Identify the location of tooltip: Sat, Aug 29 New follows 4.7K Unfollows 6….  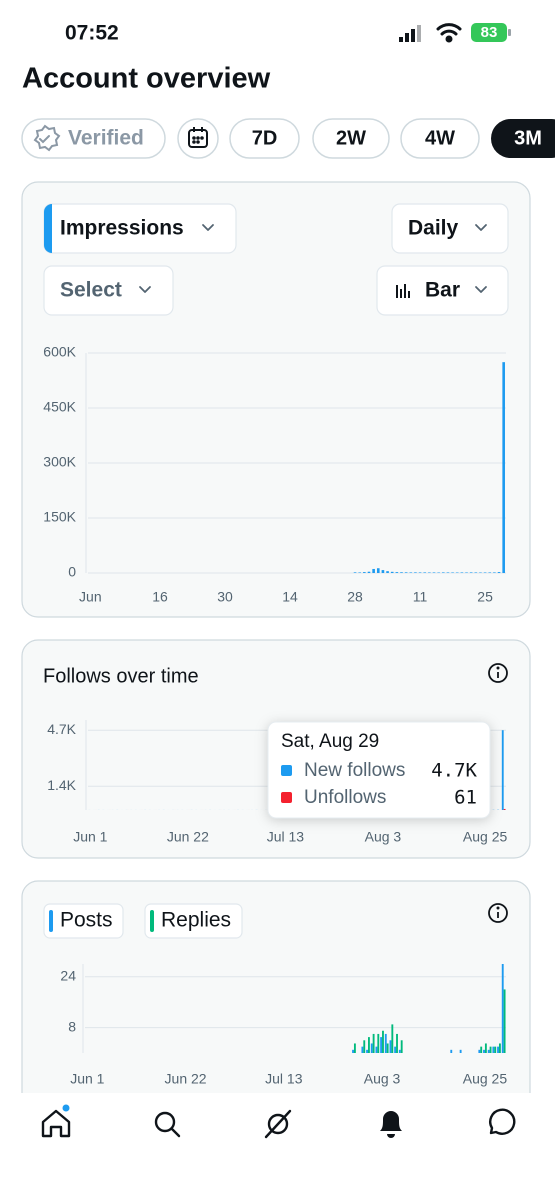
(379, 770).